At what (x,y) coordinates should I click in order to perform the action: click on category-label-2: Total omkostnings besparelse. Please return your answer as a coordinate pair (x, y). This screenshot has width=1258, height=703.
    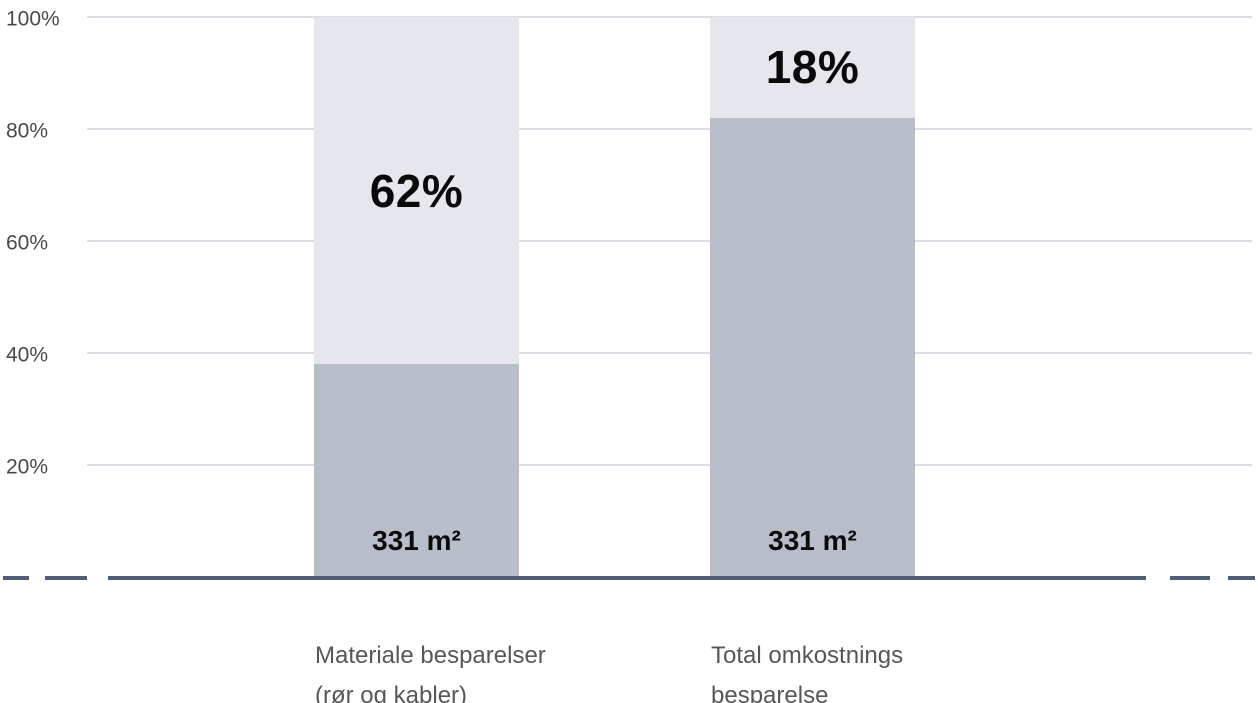
    Looking at the image, I should click on (807, 669).